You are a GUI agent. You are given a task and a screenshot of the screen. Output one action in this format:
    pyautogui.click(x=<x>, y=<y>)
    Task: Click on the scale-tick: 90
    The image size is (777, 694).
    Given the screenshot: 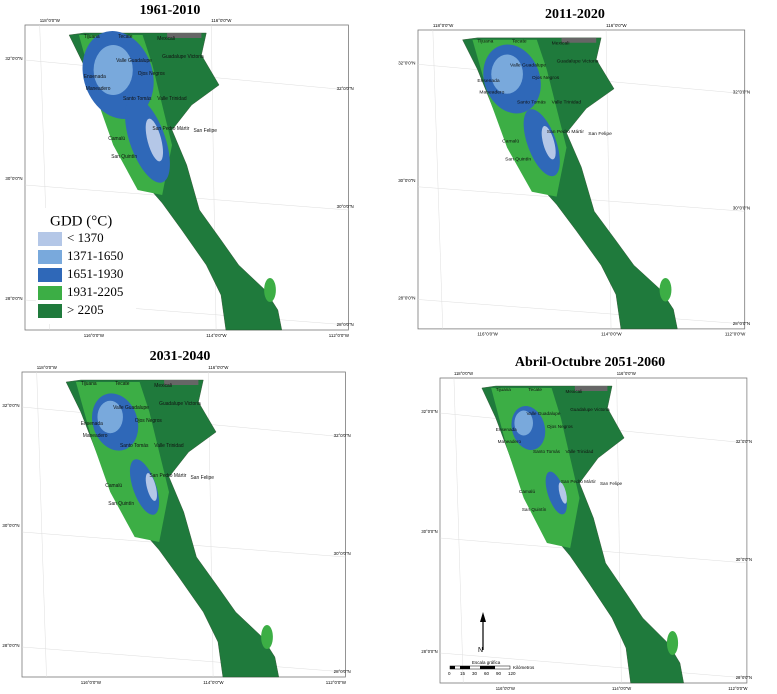 What is the action you would take?
    pyautogui.click(x=499, y=673)
    